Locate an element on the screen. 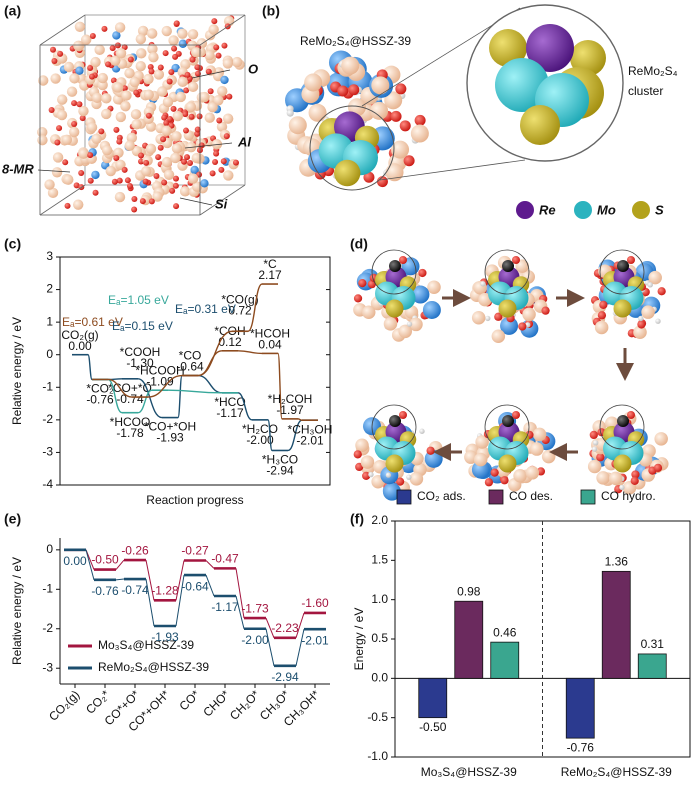 Image resolution: width=700 pixels, height=801 pixels. value-label: -0.74 is located at coordinates (135, 590).